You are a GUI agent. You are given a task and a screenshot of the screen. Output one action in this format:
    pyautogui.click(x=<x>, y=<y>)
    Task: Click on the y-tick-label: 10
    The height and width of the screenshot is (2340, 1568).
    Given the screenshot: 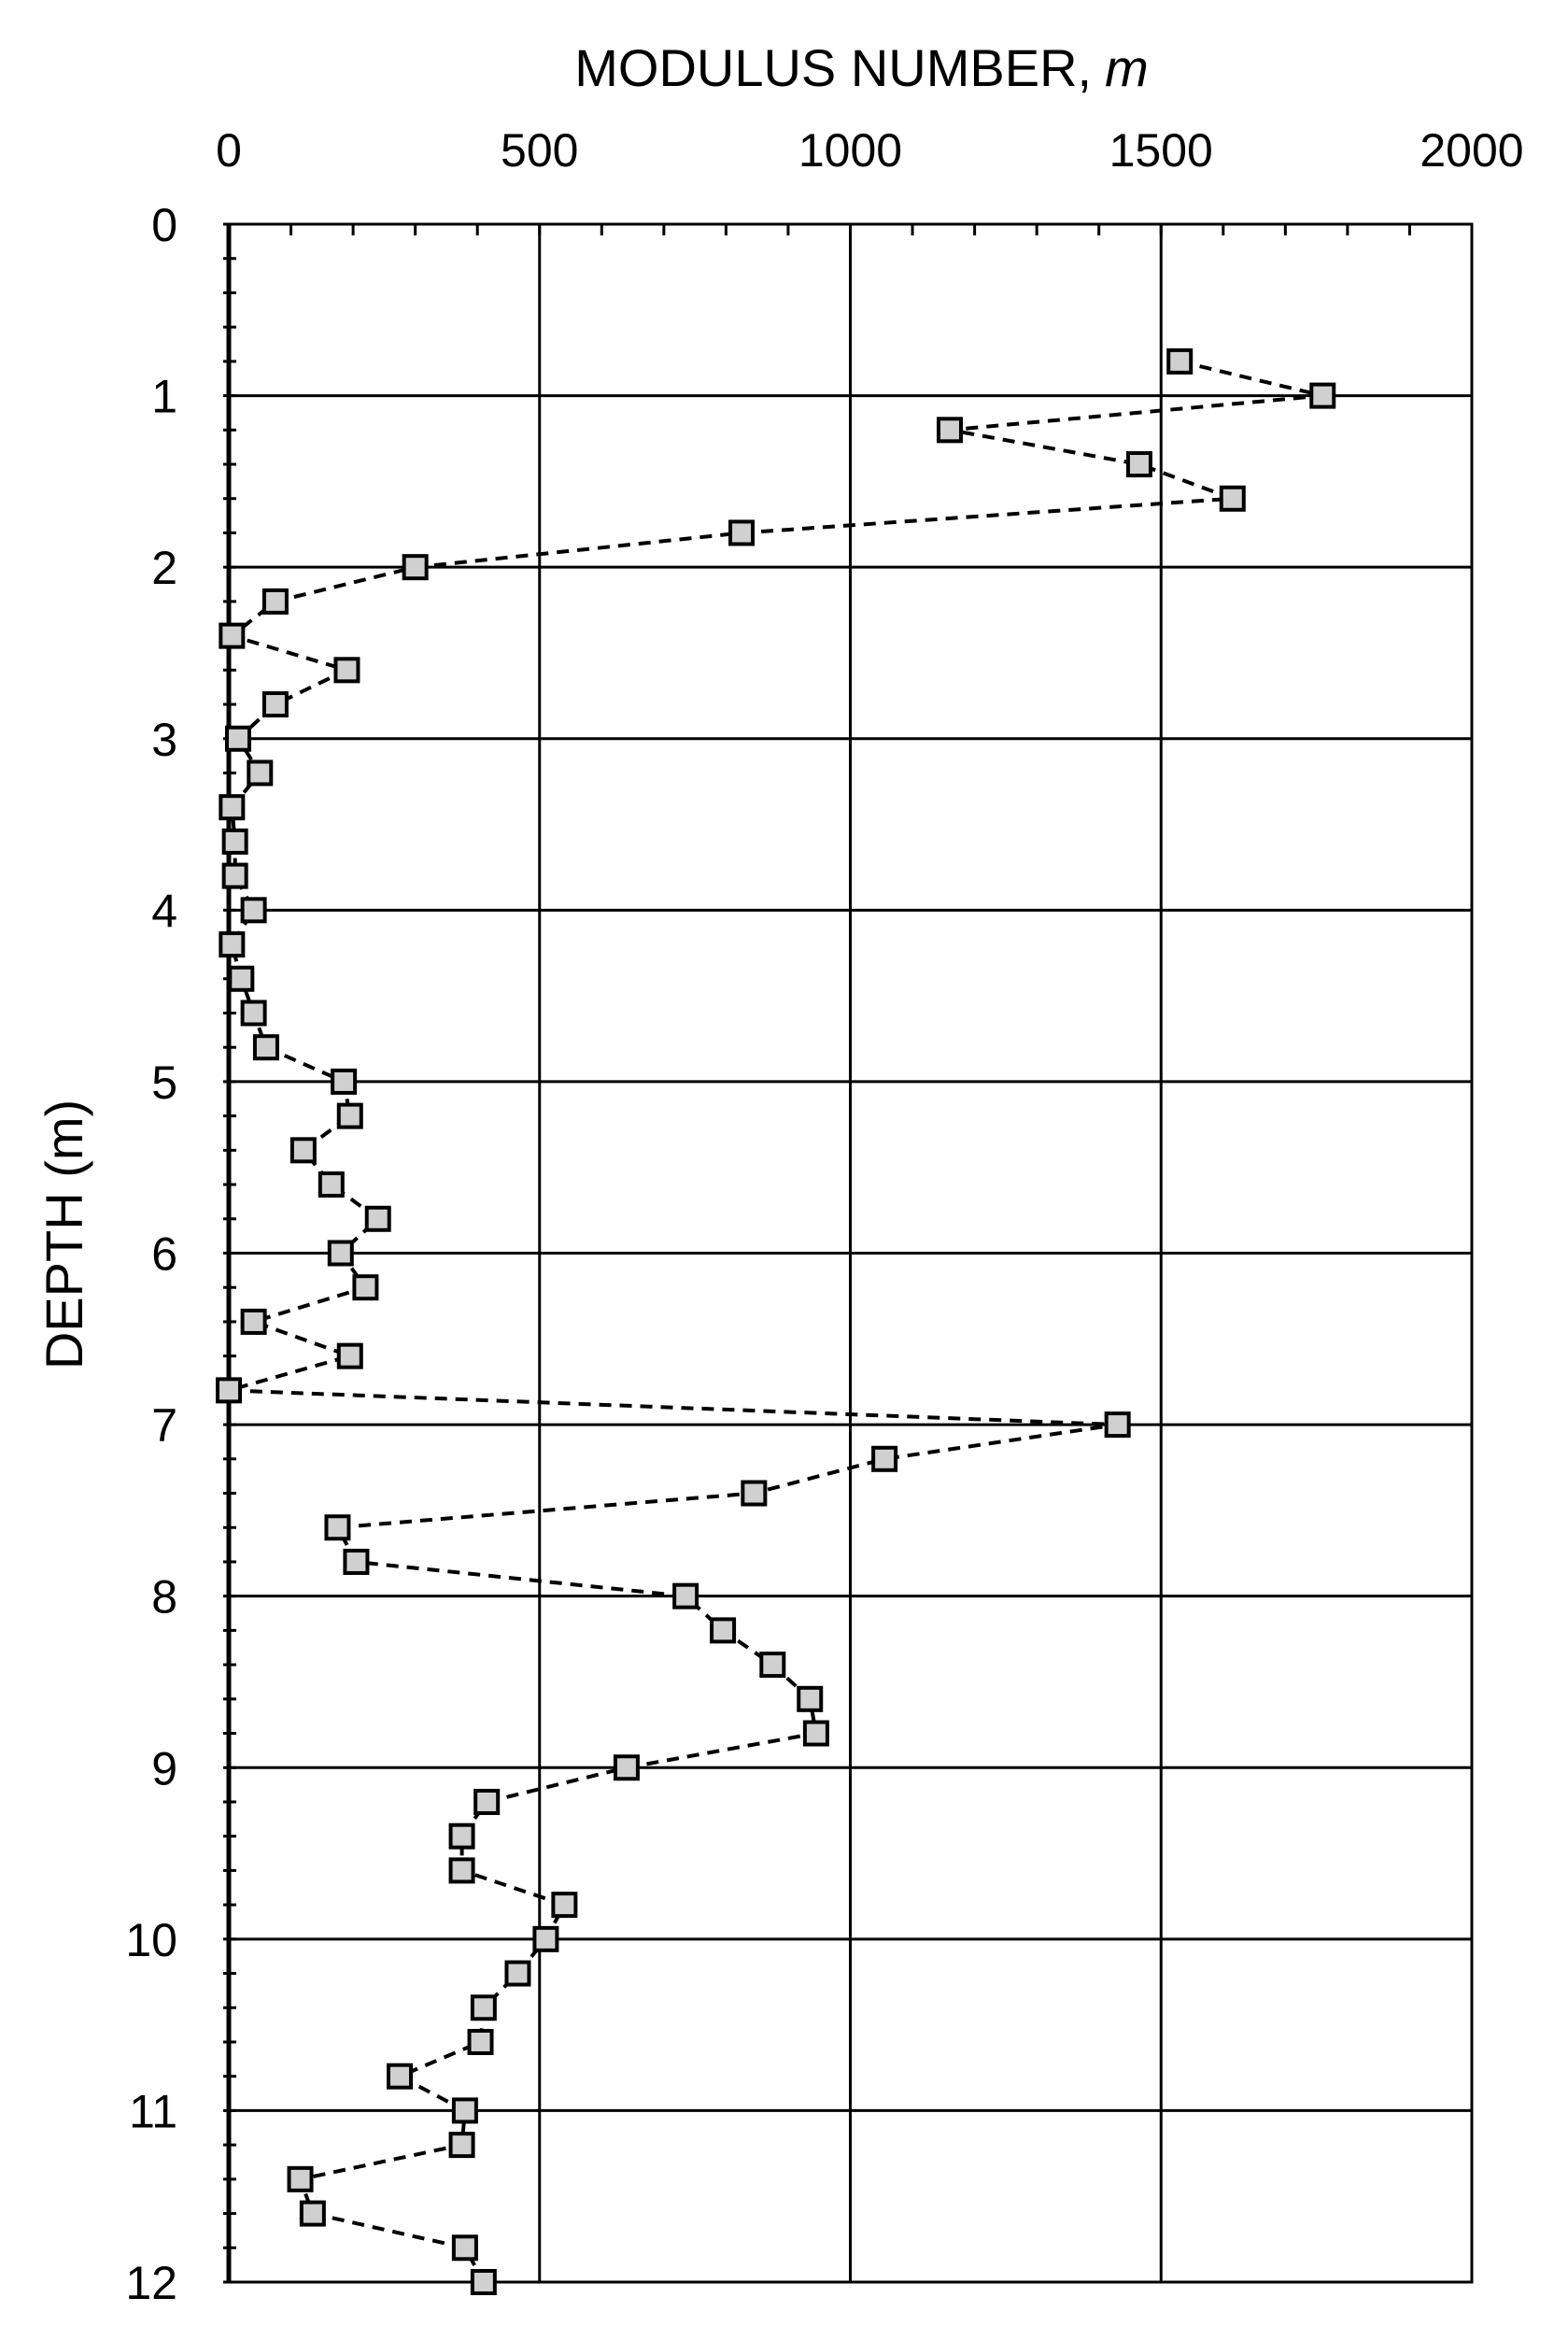 What is the action you would take?
    pyautogui.click(x=151, y=1940)
    